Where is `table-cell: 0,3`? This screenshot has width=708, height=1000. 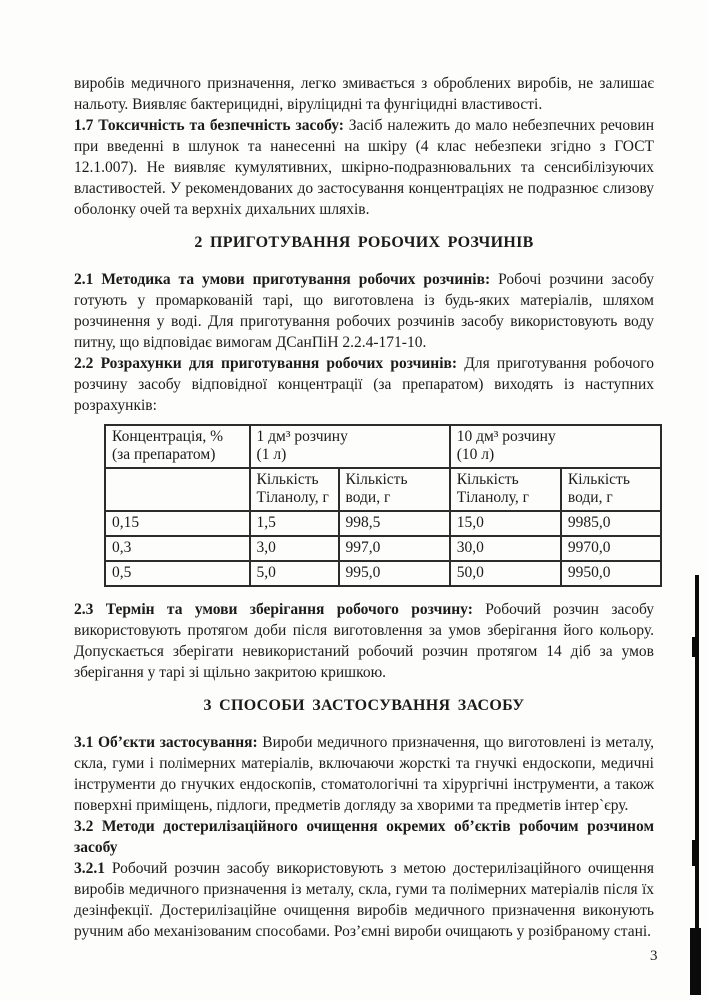 table-cell: 0,3 is located at coordinates (177, 548).